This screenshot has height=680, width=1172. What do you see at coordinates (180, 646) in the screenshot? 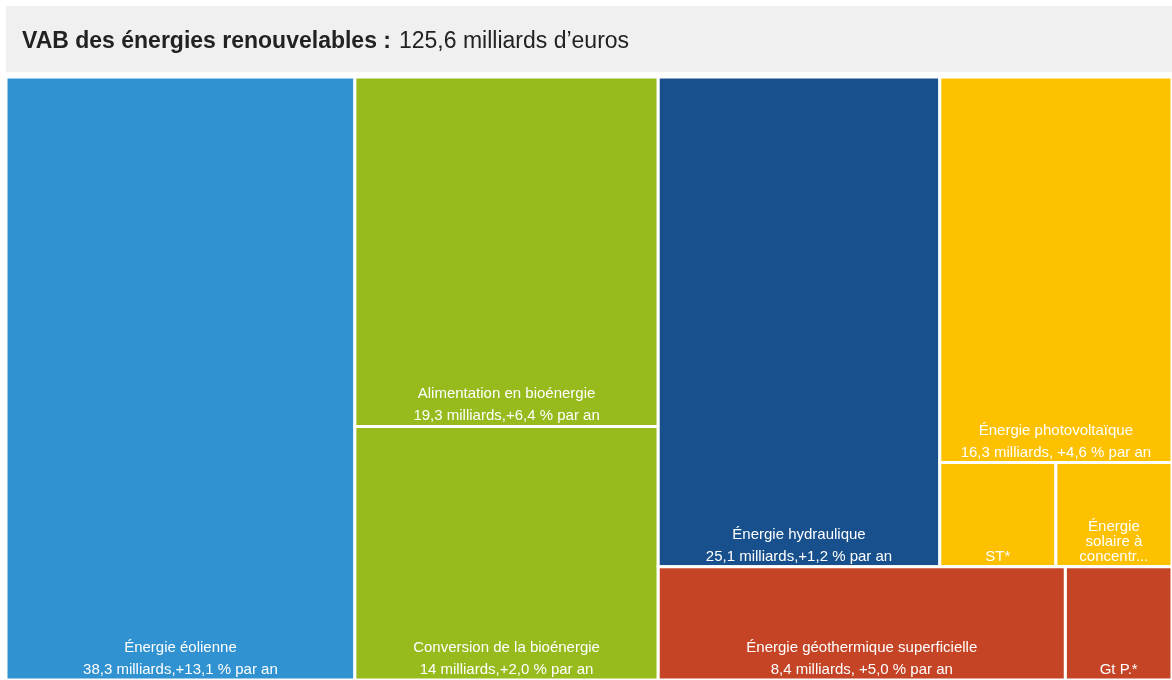
I see `category-label: Énergie éolienne` at bounding box center [180, 646].